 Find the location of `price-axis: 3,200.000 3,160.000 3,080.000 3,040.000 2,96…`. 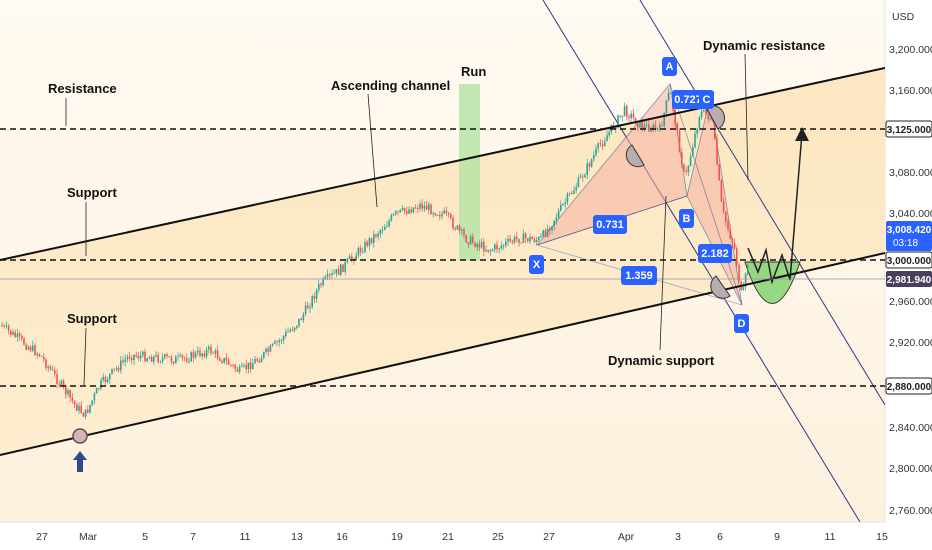

price-axis: 3,200.000 3,160.000 3,080.000 3,040.000 2,96… is located at coordinates (910, 280).